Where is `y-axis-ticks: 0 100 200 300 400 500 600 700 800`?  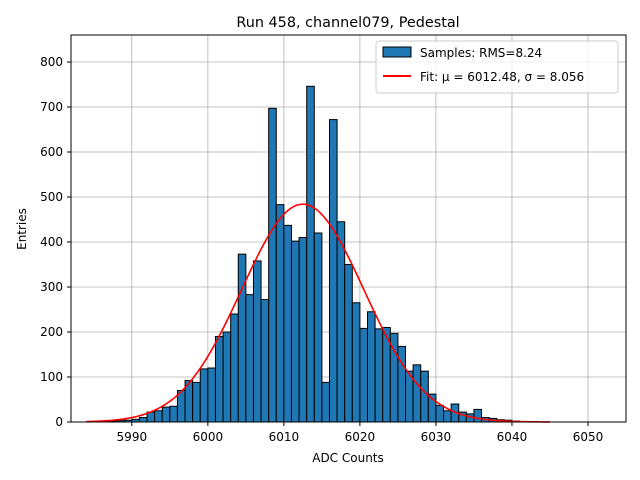 y-axis-ticks: 0 100 200 300 400 500 600 700 800 is located at coordinates (55, 242).